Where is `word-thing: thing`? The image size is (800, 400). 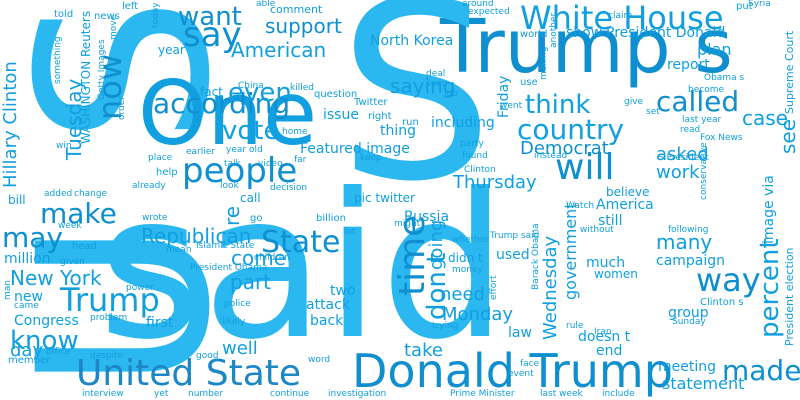
word-thing: thing is located at coordinates (398, 131).